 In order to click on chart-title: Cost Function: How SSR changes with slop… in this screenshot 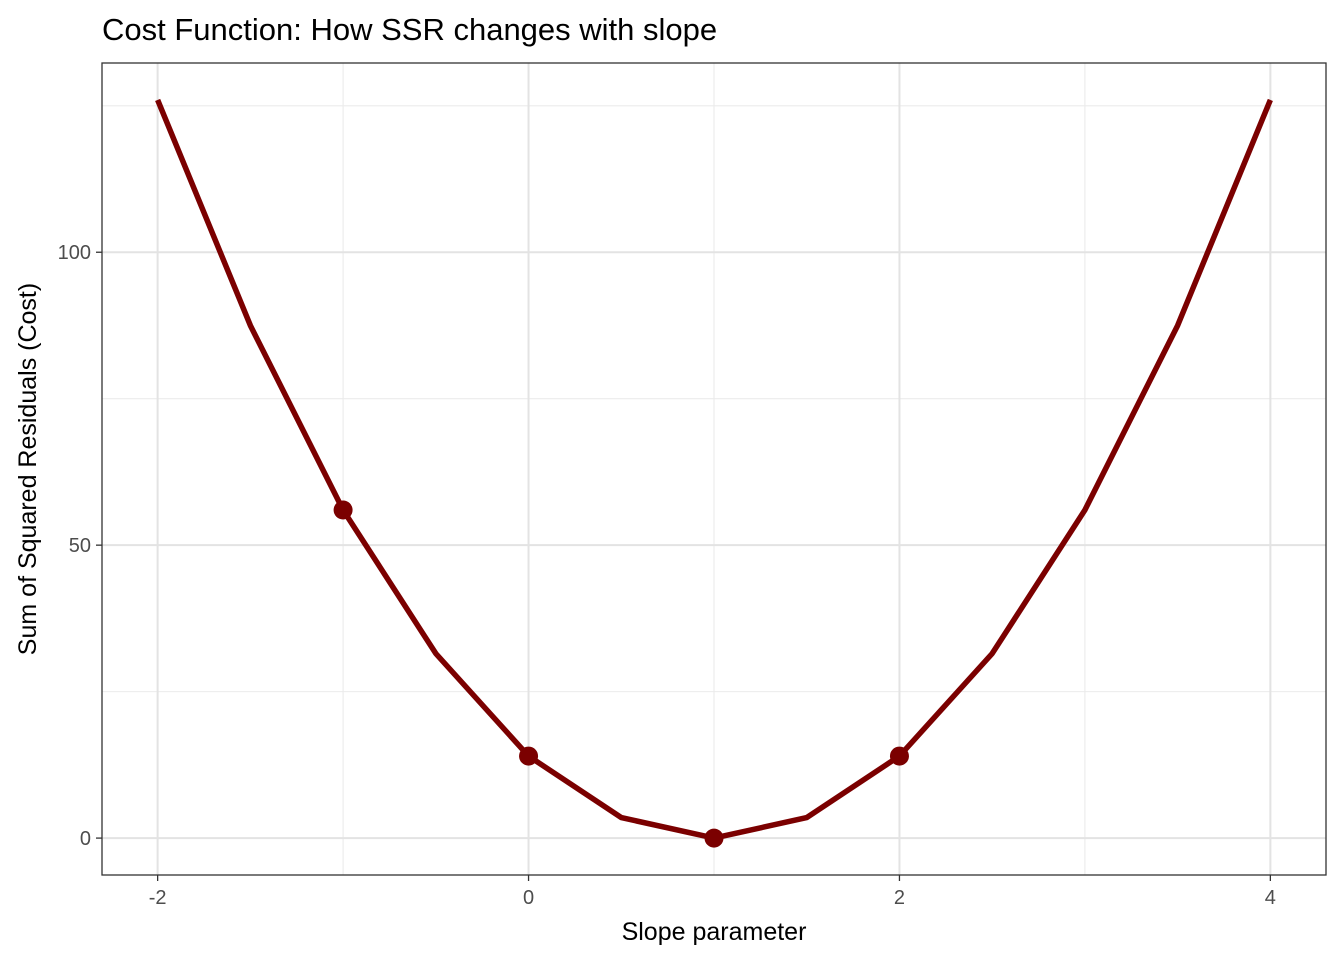, I will do `click(409, 29)`.